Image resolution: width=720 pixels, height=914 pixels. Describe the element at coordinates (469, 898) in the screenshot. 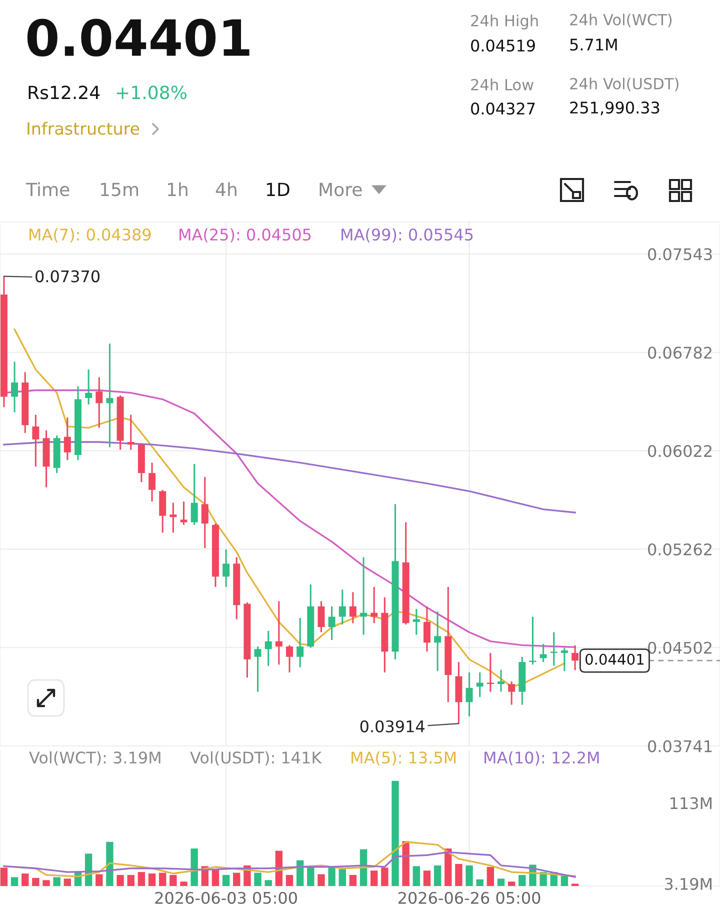

I see `x-tick-label: 2026-06-26 05:00` at that location.